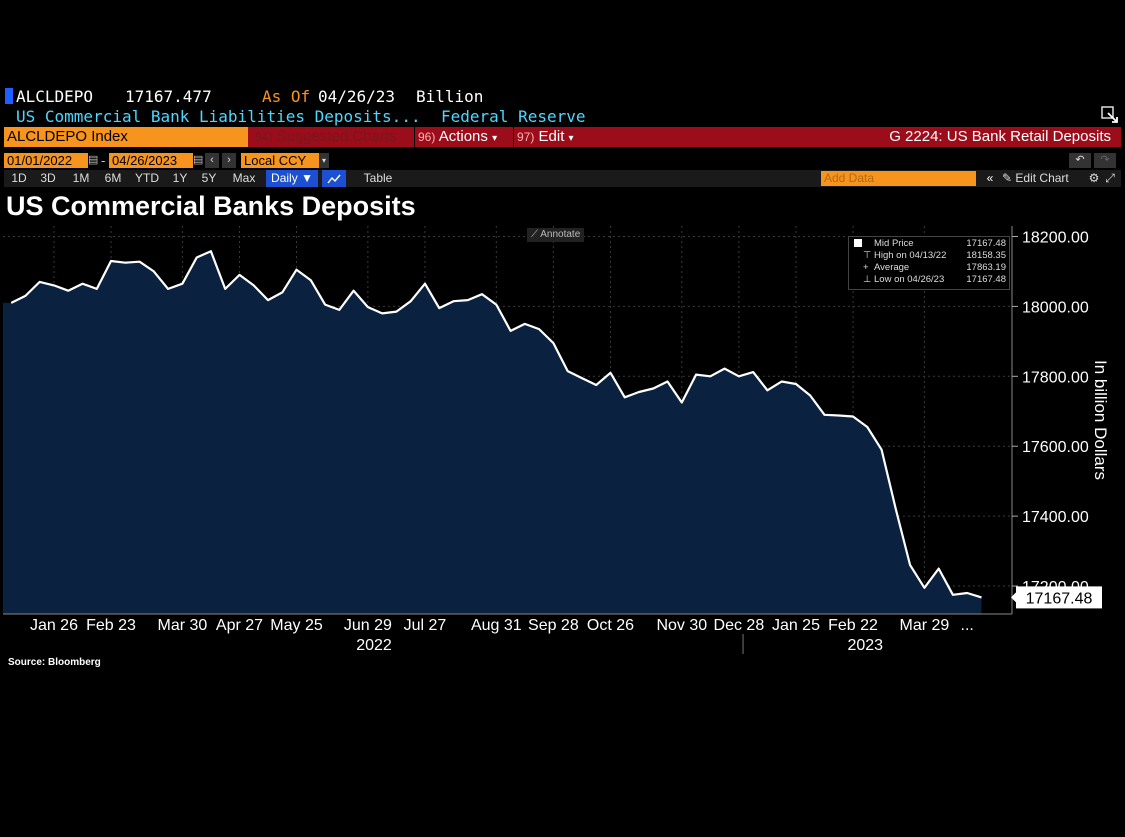 This screenshot has height=837, width=1125. I want to click on annotate-button: ⟋ Annotate, so click(556, 235).